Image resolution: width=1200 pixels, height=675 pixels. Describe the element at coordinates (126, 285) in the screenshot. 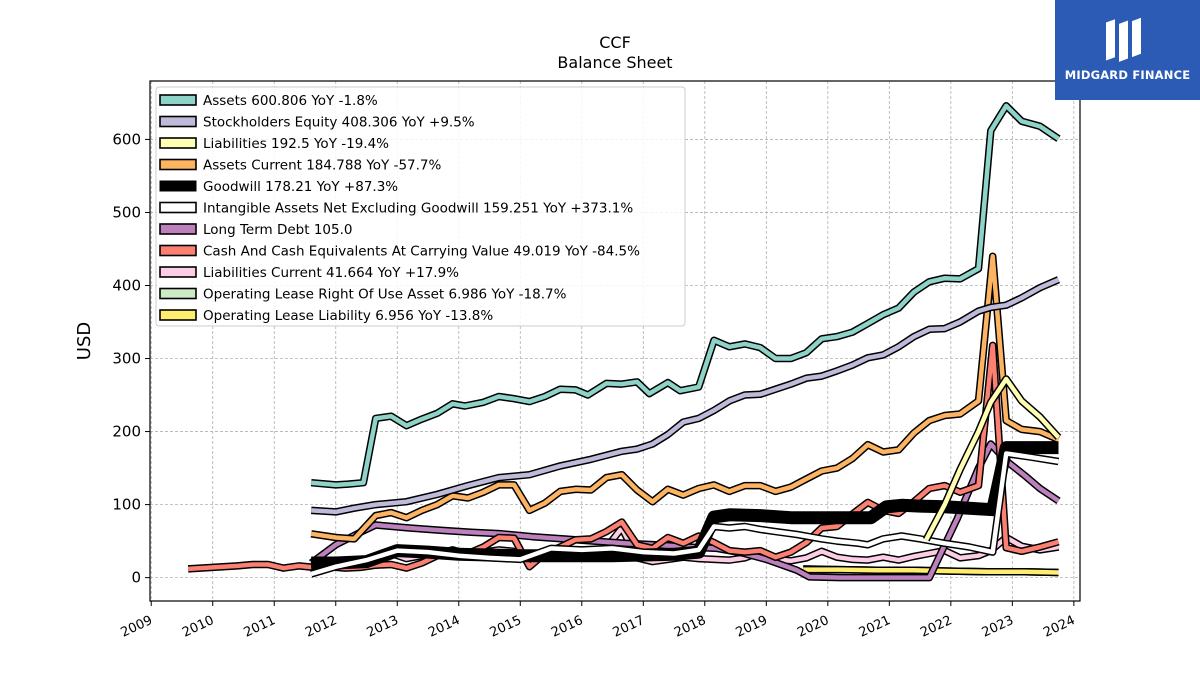

I see `y-tick-label: 400` at that location.